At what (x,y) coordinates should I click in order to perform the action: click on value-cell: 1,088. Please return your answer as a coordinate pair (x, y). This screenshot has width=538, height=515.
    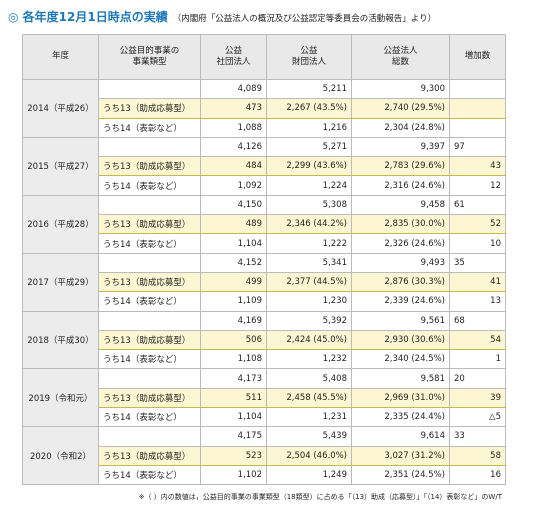
    Looking at the image, I should click on (233, 127).